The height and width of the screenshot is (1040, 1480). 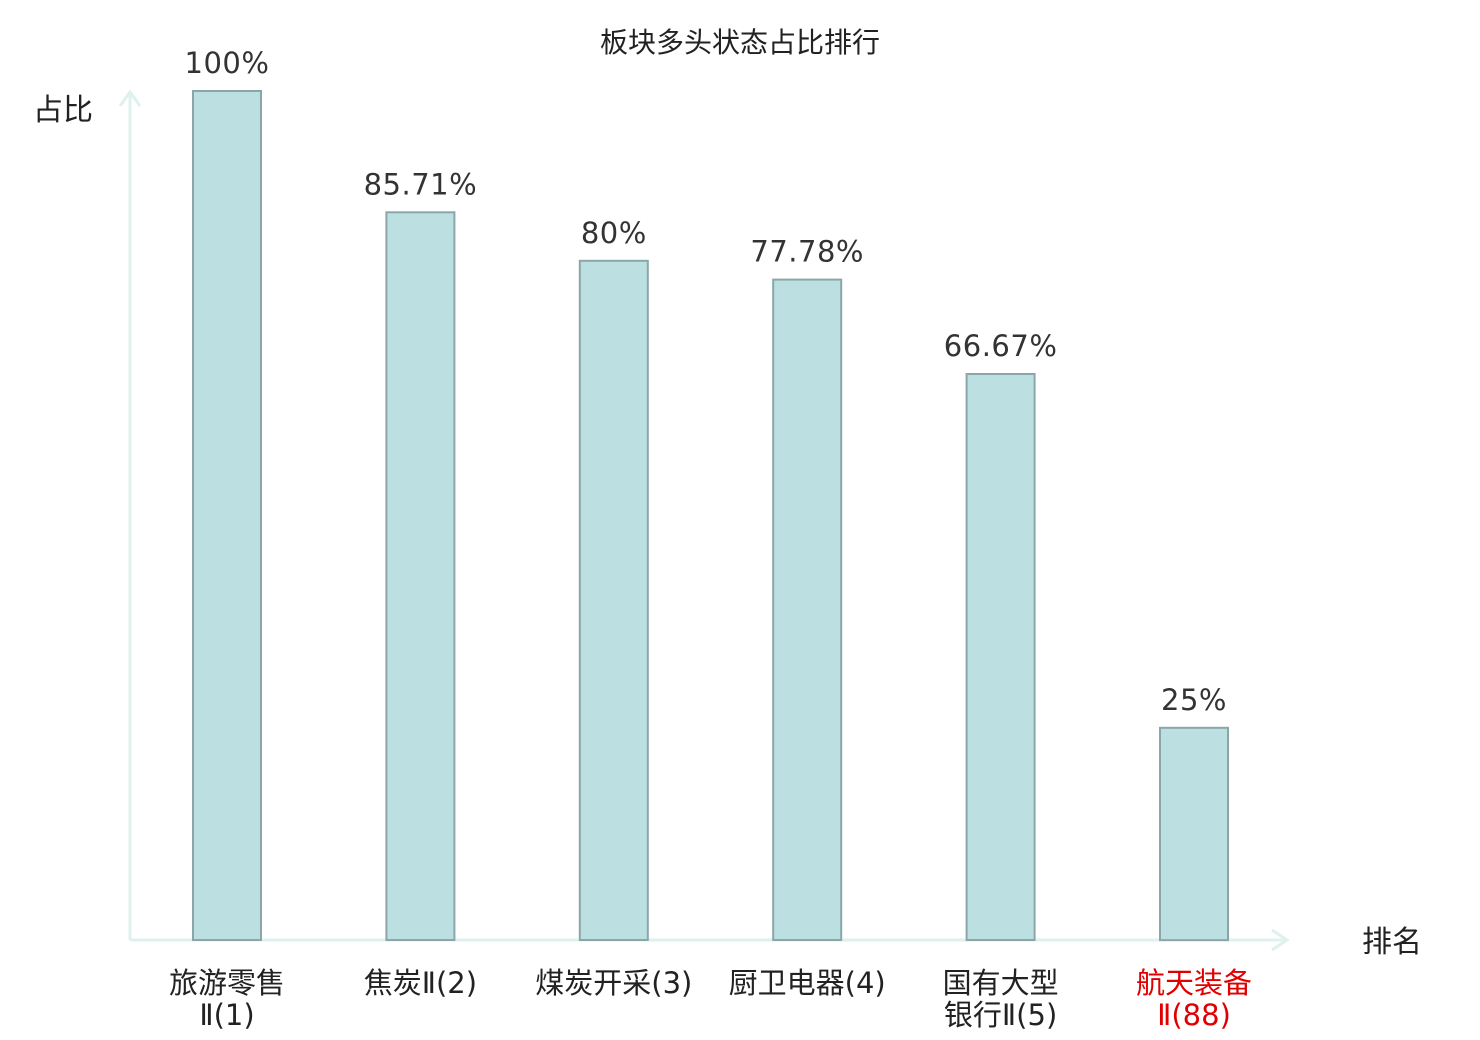 I want to click on category-tick-label: 国有大型银行Ⅱ(5), so click(x=1001, y=999).